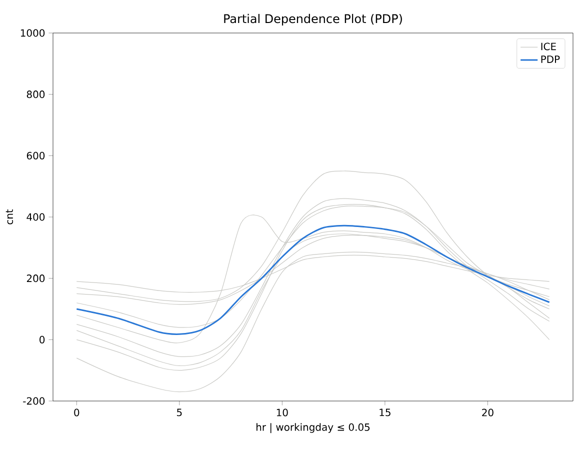 The width and height of the screenshot is (583, 455). Describe the element at coordinates (282, 412) in the screenshot. I see `x-tick-label: 10` at that location.